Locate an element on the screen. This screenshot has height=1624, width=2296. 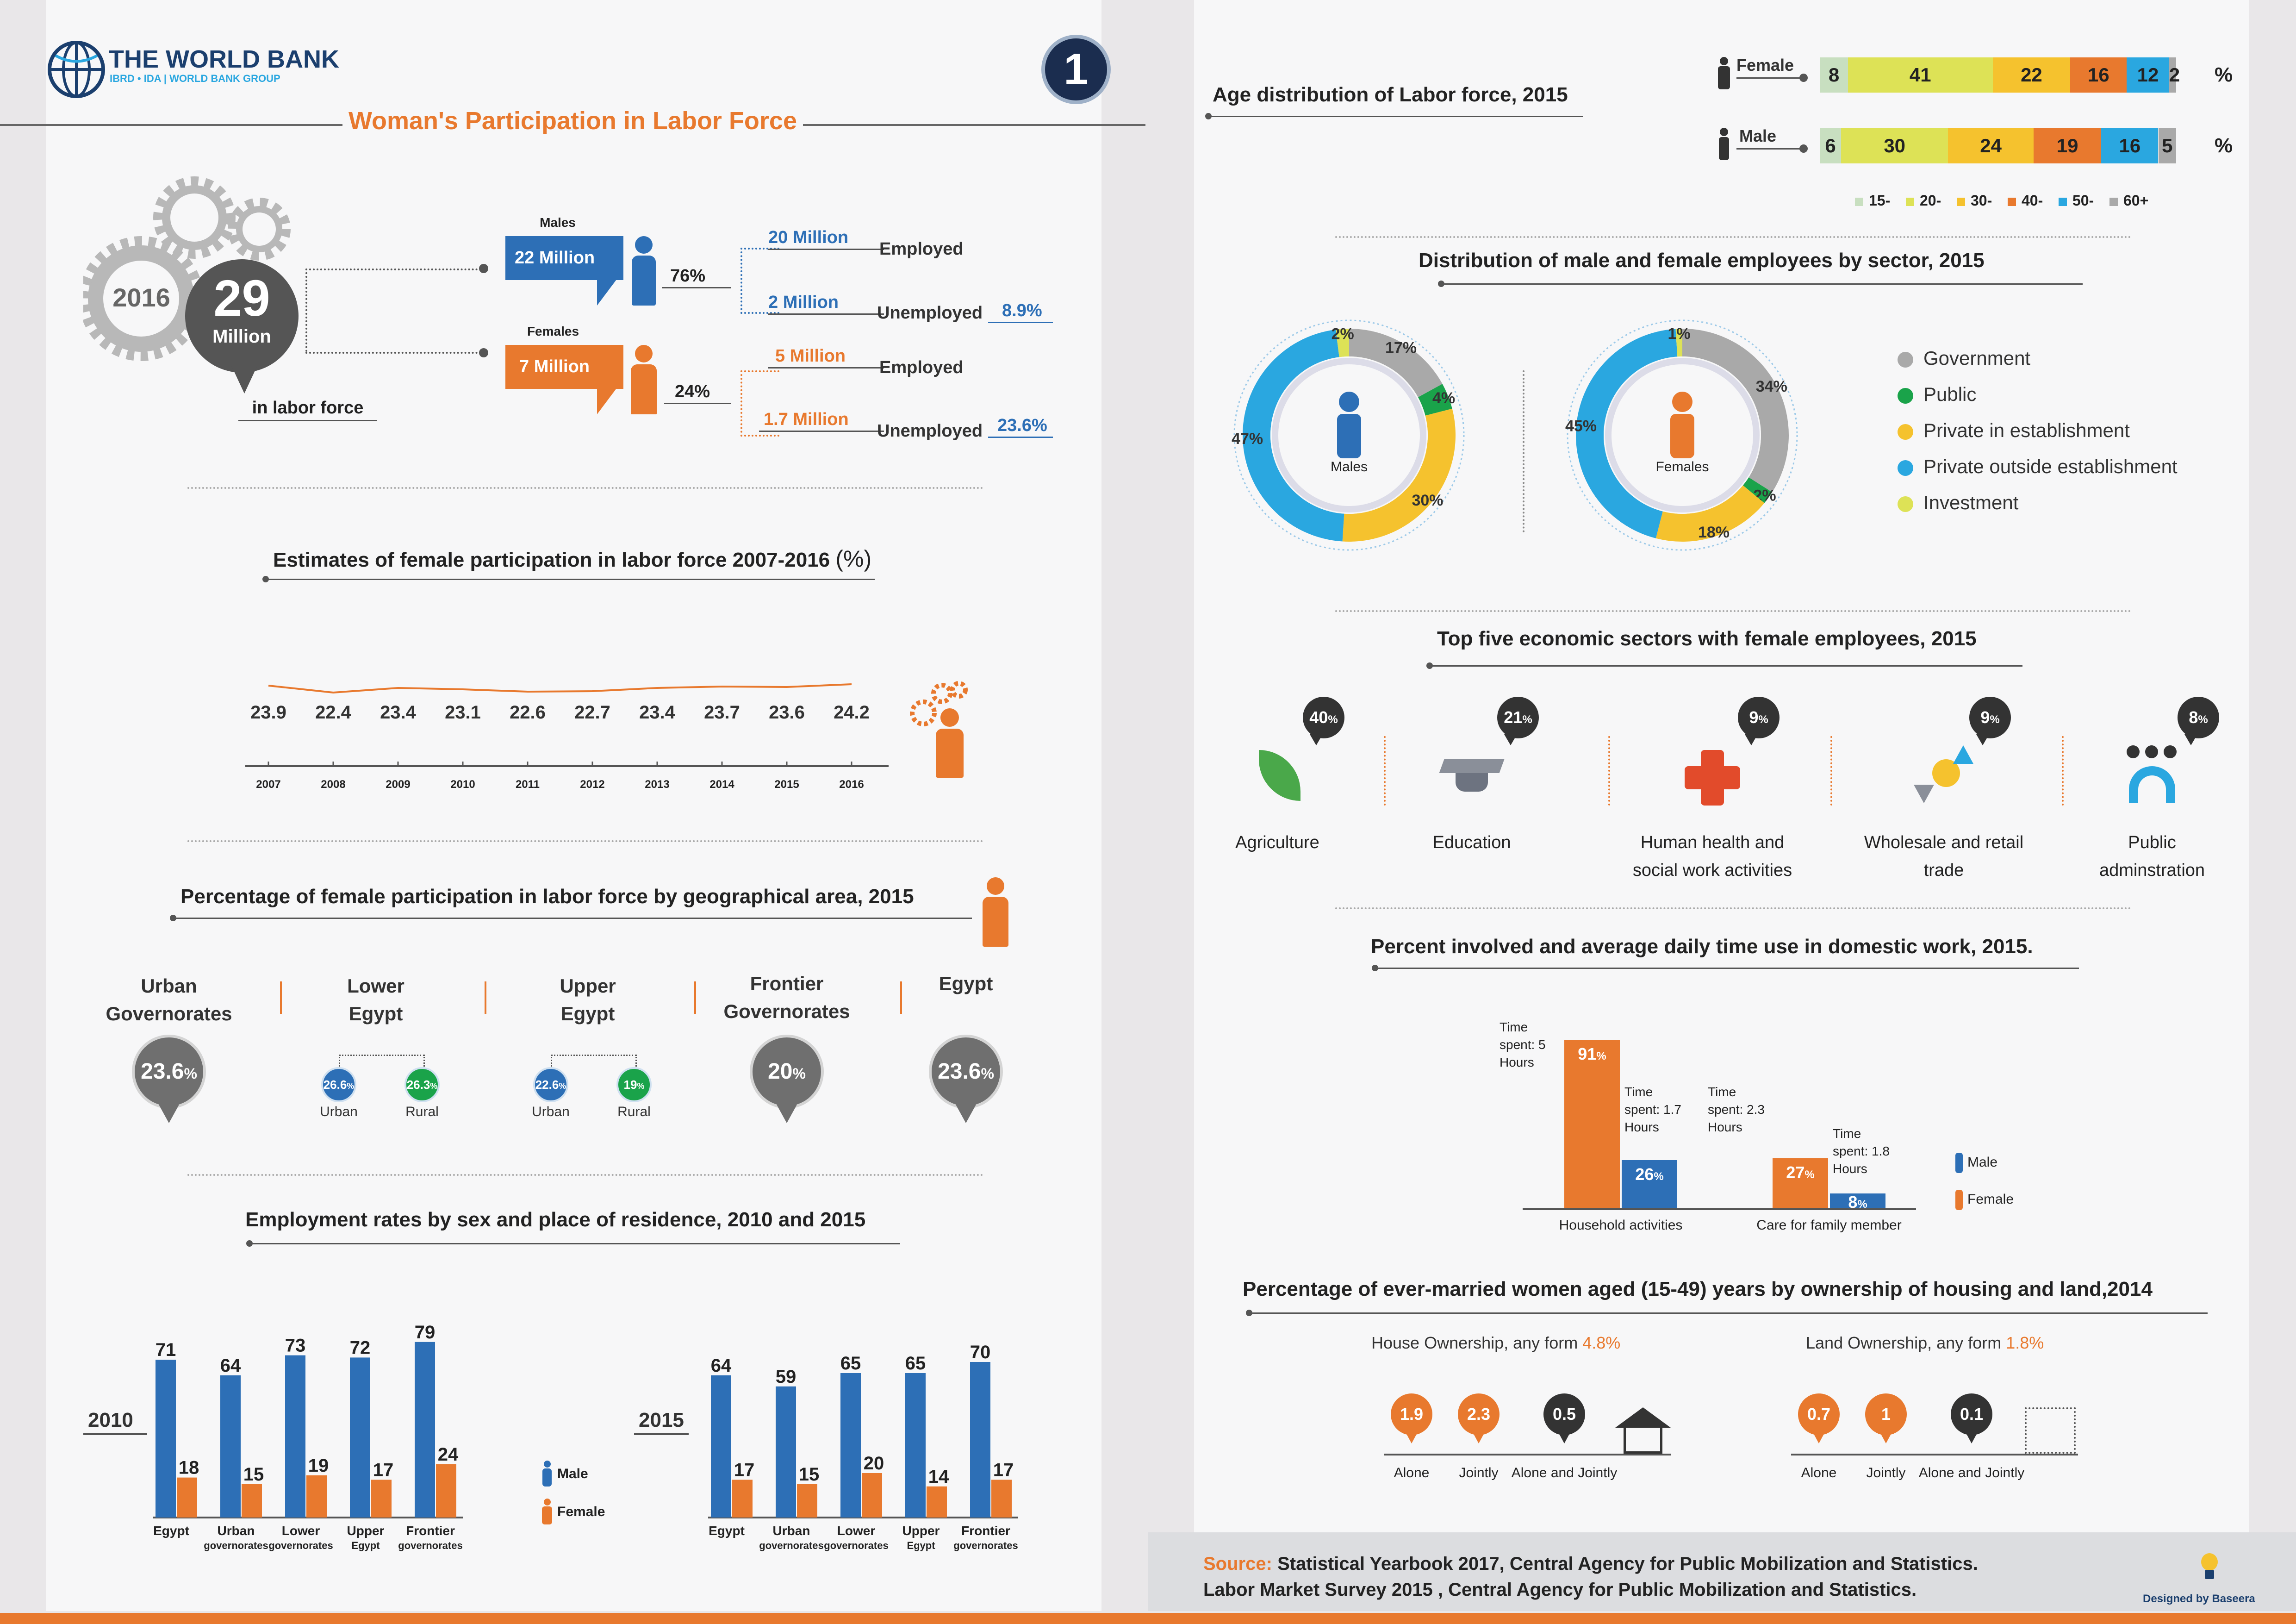
bar-value: 91% is located at coordinates (1592, 1054).